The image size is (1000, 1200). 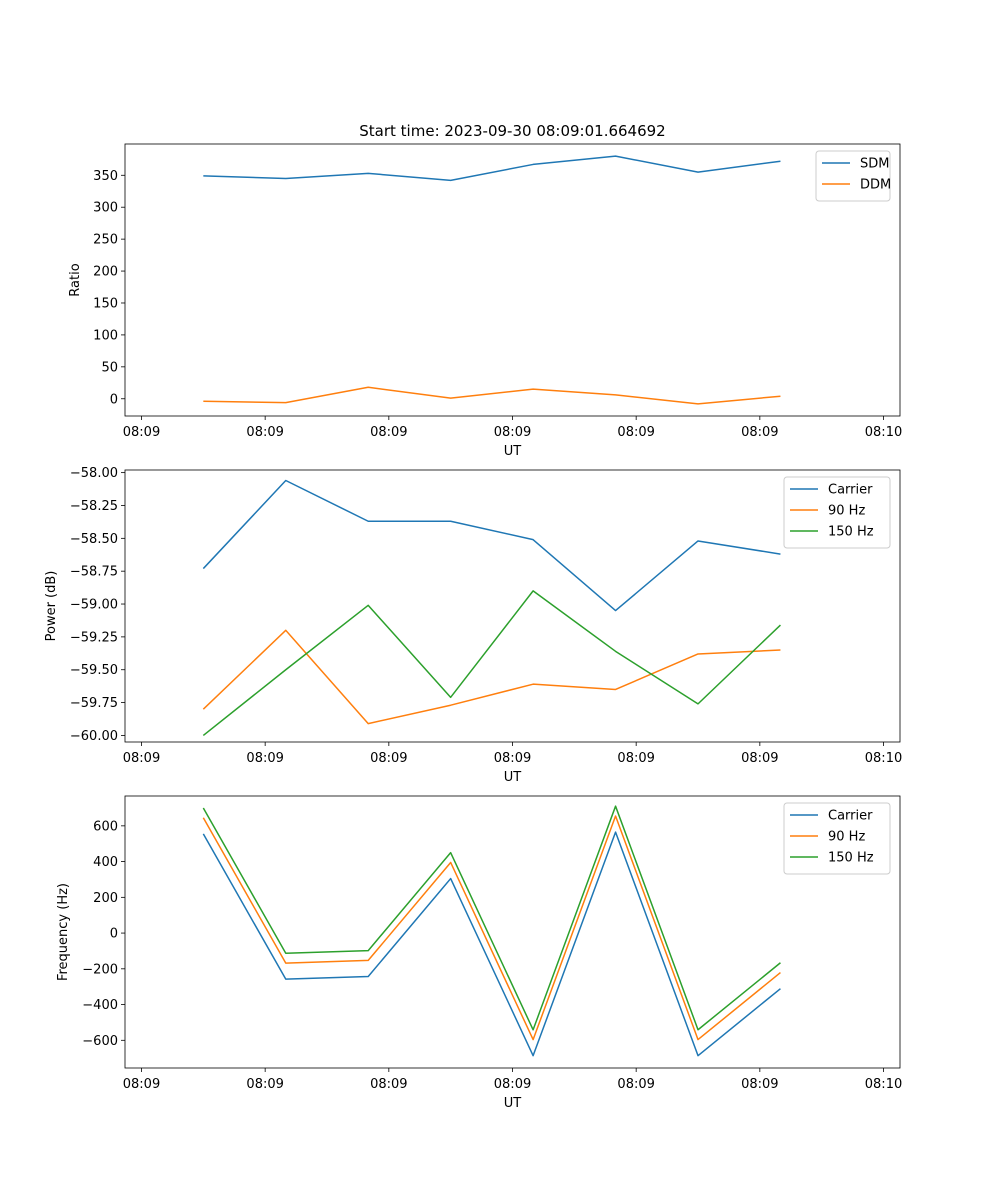 I want to click on y-tick-label: 400, so click(x=105, y=862).